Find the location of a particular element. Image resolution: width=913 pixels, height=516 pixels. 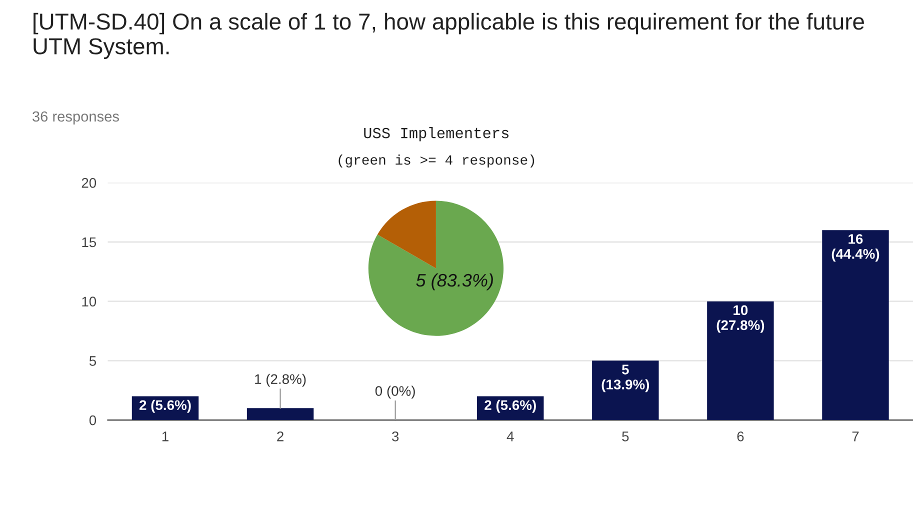

chart-title: USS Implementers is located at coordinates (436, 134).